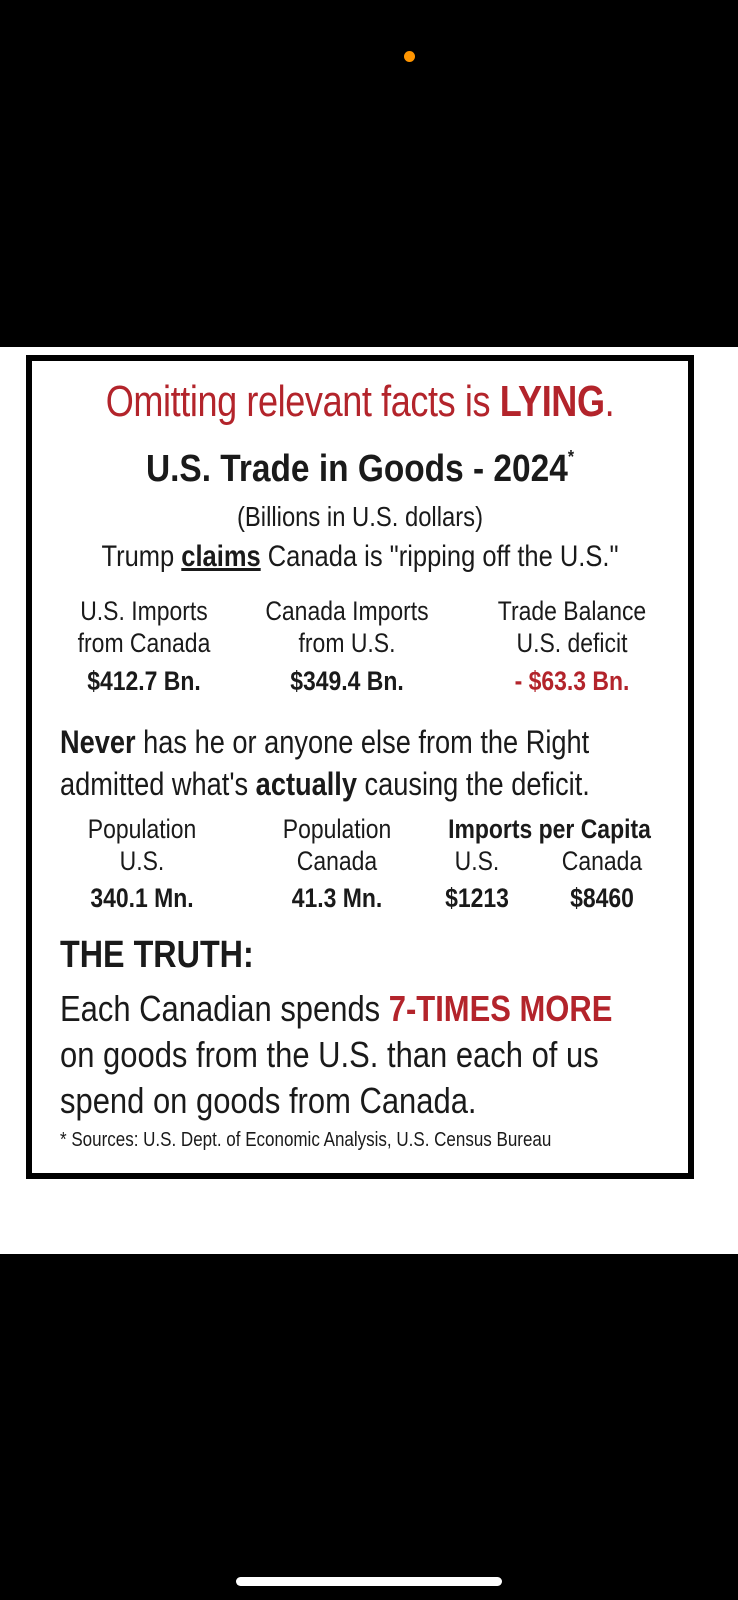 This screenshot has height=1600, width=738. What do you see at coordinates (142, 861) in the screenshot?
I see `population-us-label-2: U.S.` at bounding box center [142, 861].